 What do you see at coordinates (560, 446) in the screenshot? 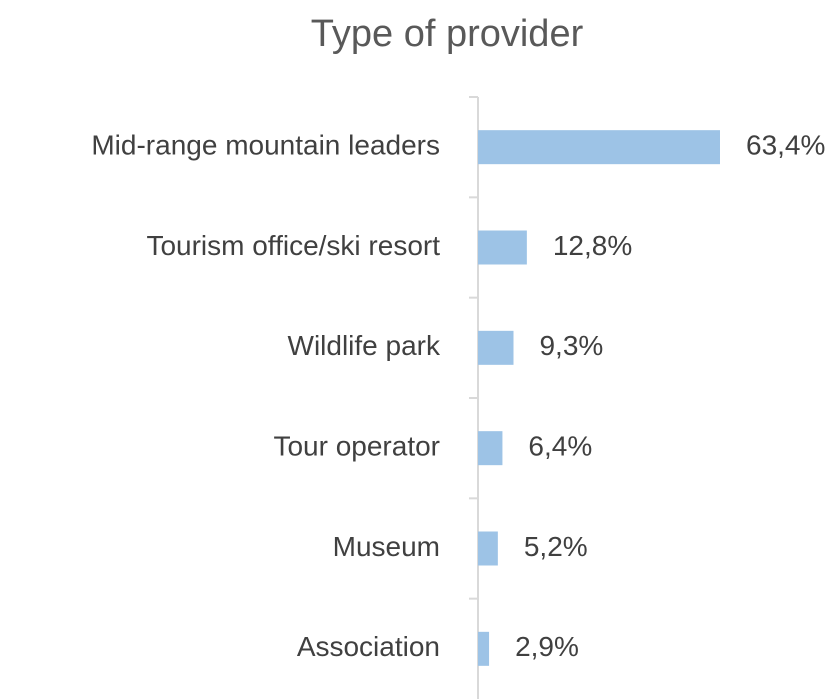
I see `data-label: 6,4%` at bounding box center [560, 446].